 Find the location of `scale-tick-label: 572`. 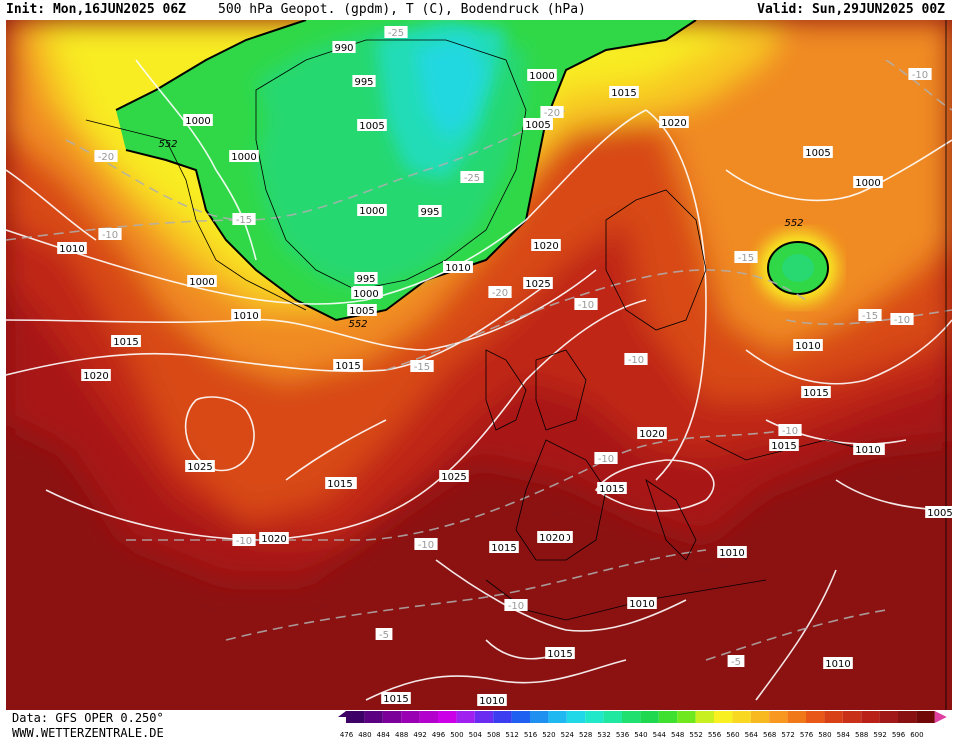

scale-tick-label: 572 is located at coordinates (787, 735).